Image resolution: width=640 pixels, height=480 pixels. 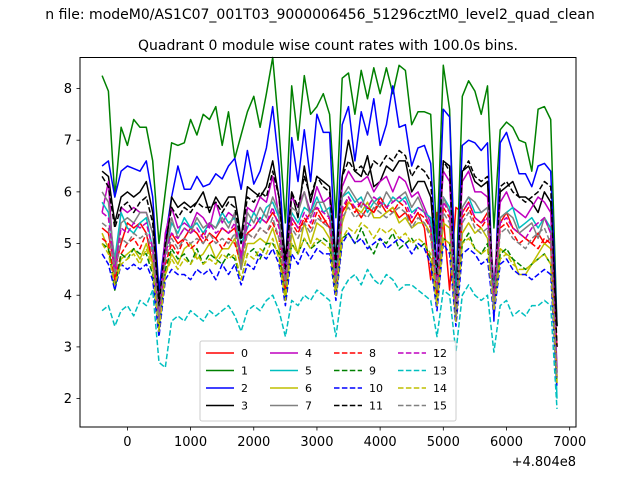 I want to click on y-tick-label: 8, so click(x=68, y=89).